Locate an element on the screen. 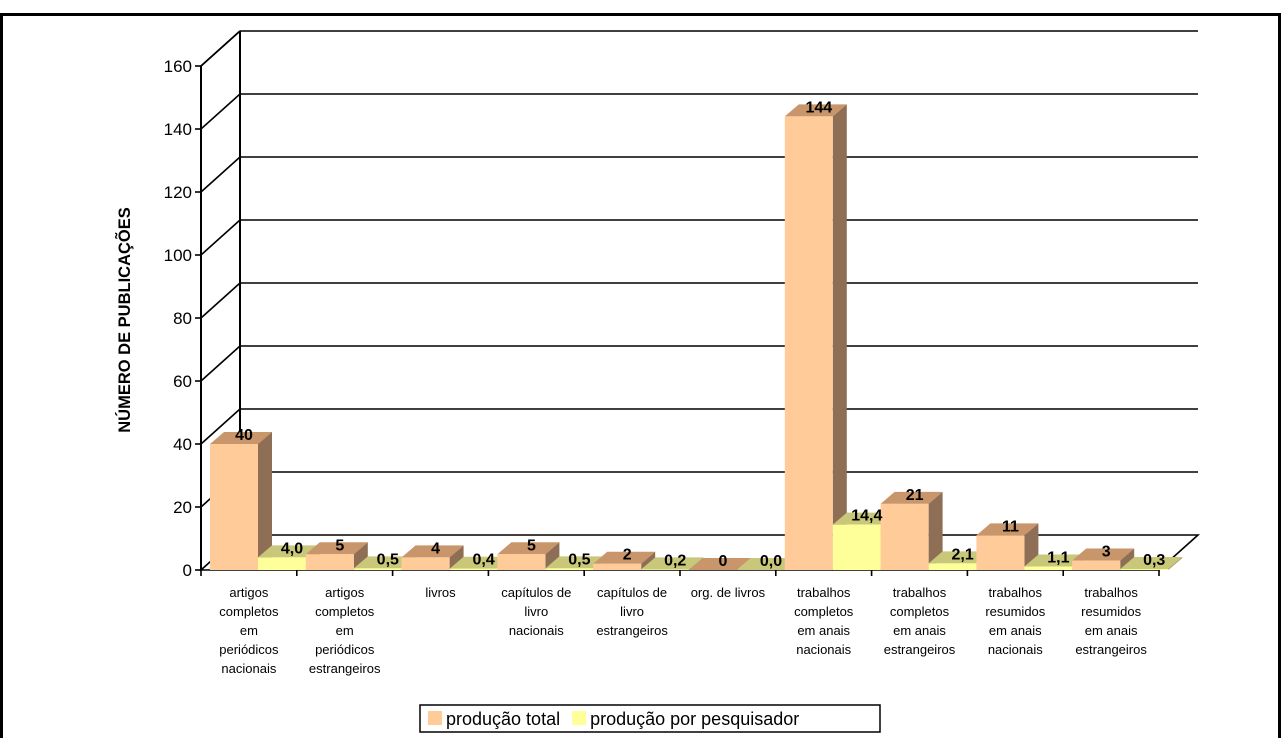 The height and width of the screenshot is (743, 1284). value-label-7-1: 2,1 is located at coordinates (962, 554).